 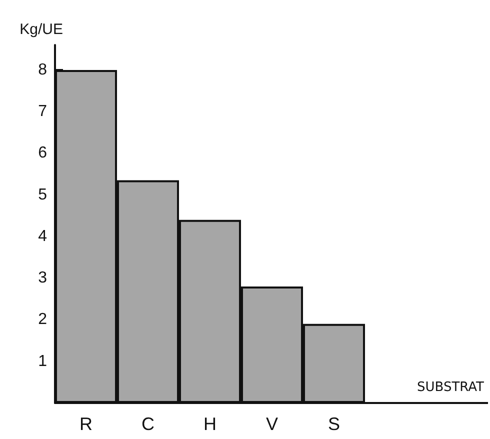 What do you see at coordinates (148, 424) in the screenshot?
I see `x-tick-label: C` at bounding box center [148, 424].